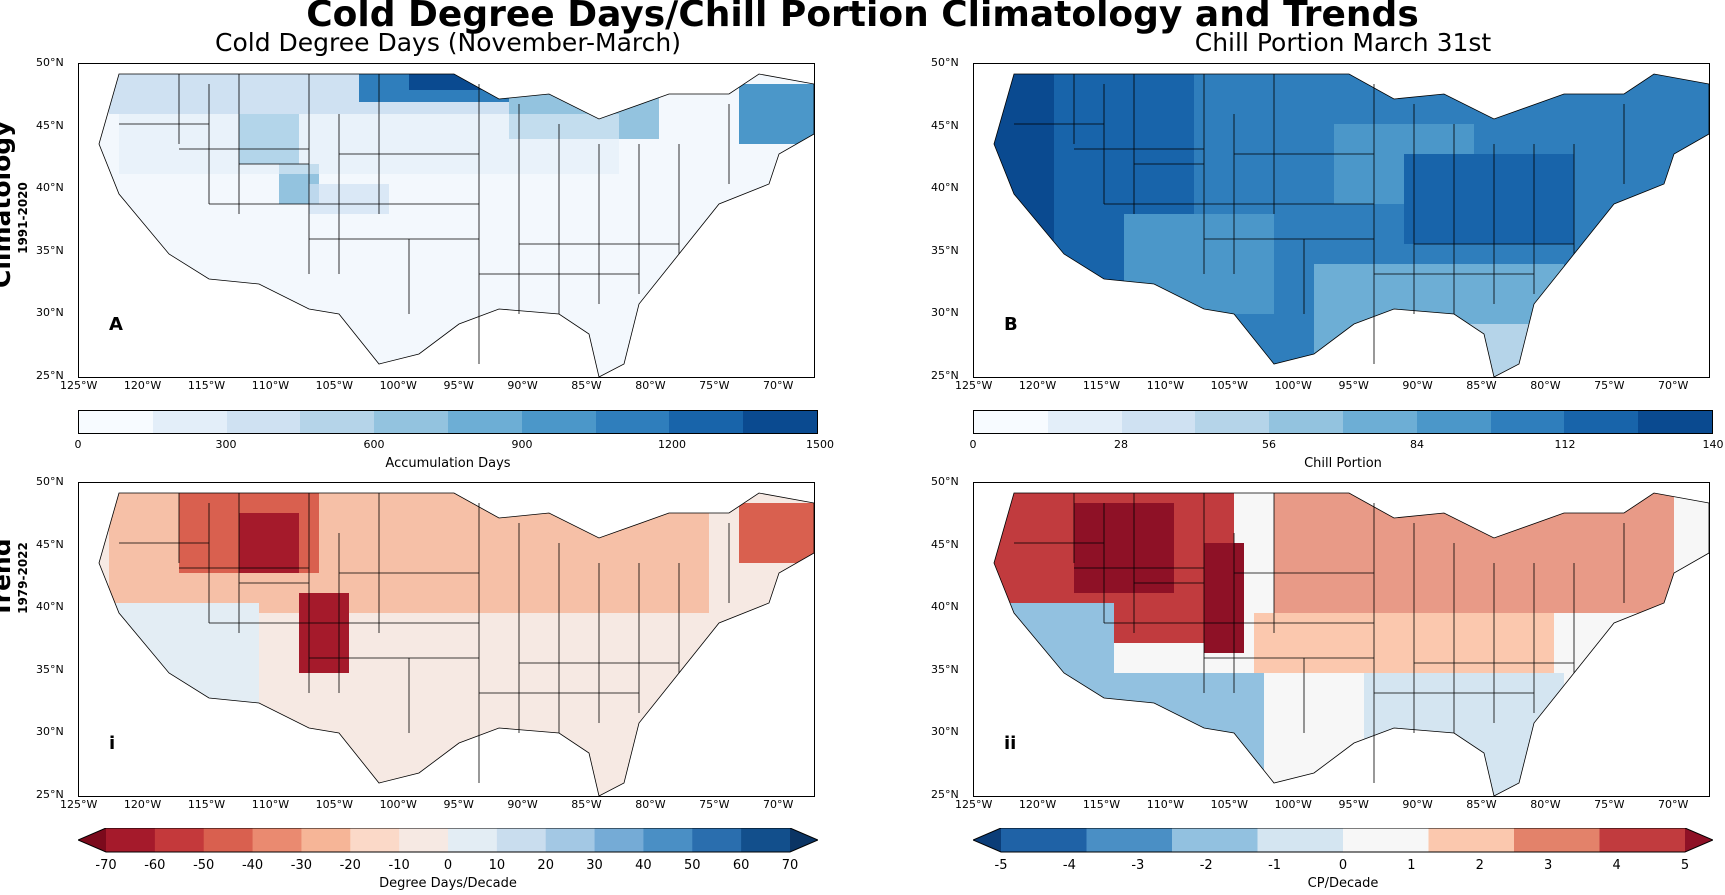  Describe the element at coordinates (448, 883) in the screenshot. I see `colorbar-cdd-trend-label: Degree Days/Decade` at that location.